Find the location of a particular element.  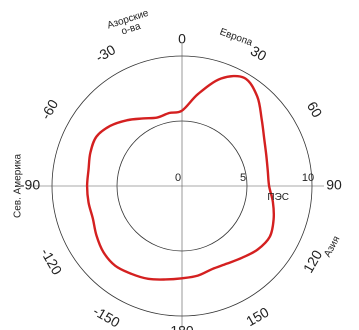

angle-tick-label: 30 is located at coordinates (259, 53).